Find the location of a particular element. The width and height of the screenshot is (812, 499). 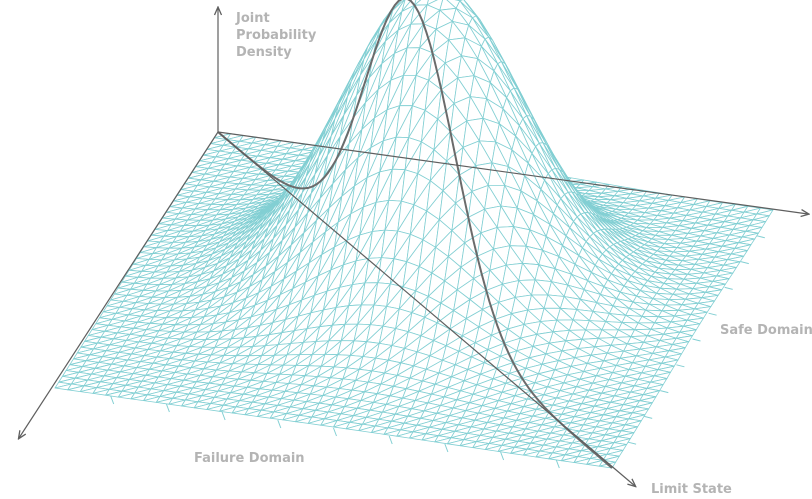

joint-probability-density-label: Joint Probability Density is located at coordinates (276, 35).